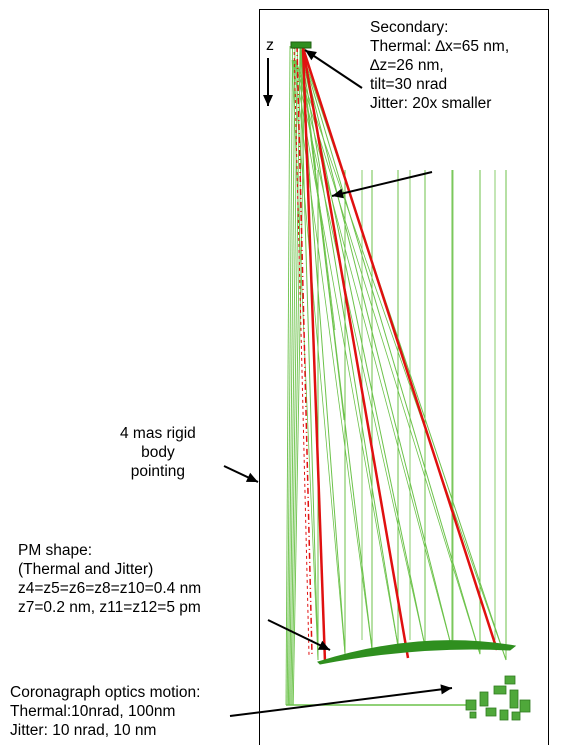 The width and height of the screenshot is (565, 745). Describe the element at coordinates (440, 46) in the screenshot. I see `secondary-line: Thermal: ∆x=65 nm,` at that location.